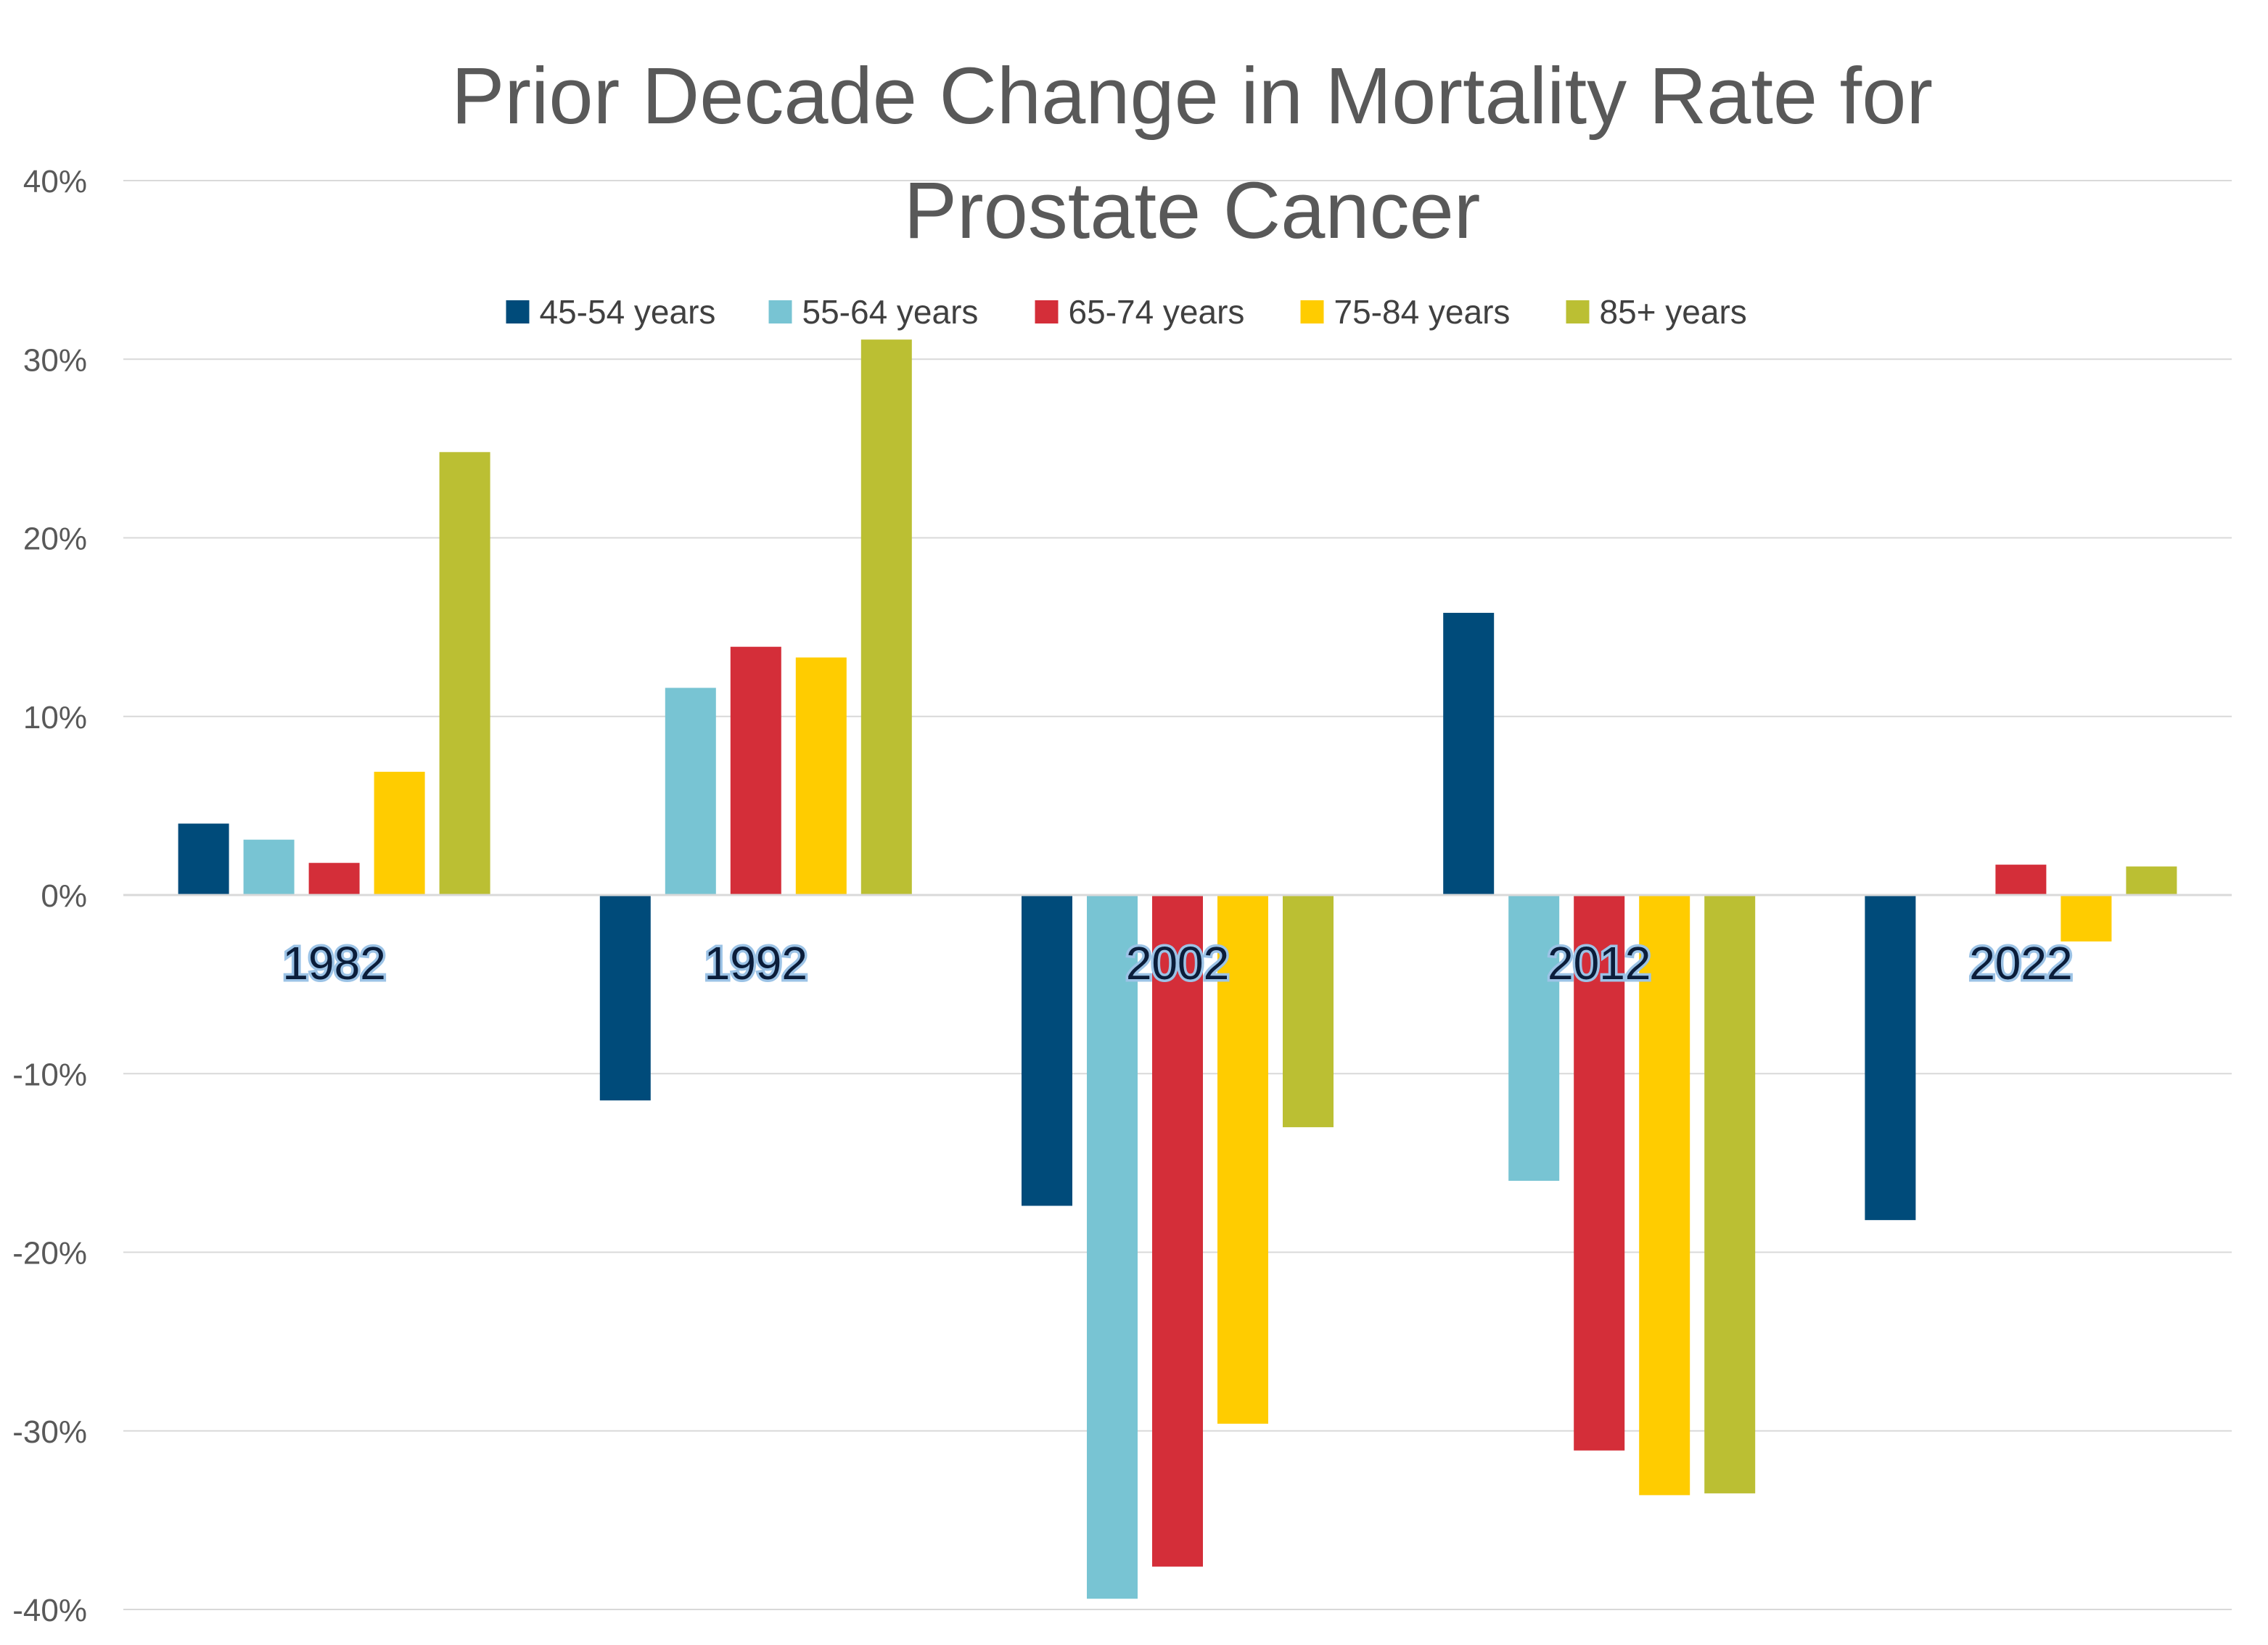  What do you see at coordinates (886, 617) in the screenshot?
I see `bar-1992-85-years` at bounding box center [886, 617].